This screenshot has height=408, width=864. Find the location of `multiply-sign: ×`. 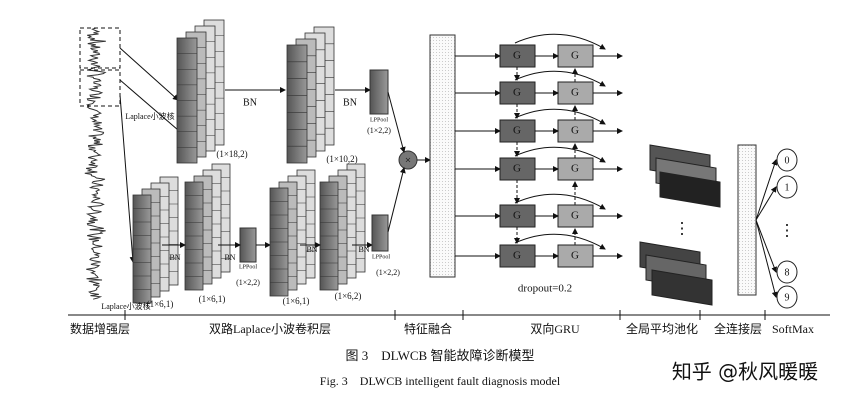

multiply-sign: × is located at coordinates (408, 161).